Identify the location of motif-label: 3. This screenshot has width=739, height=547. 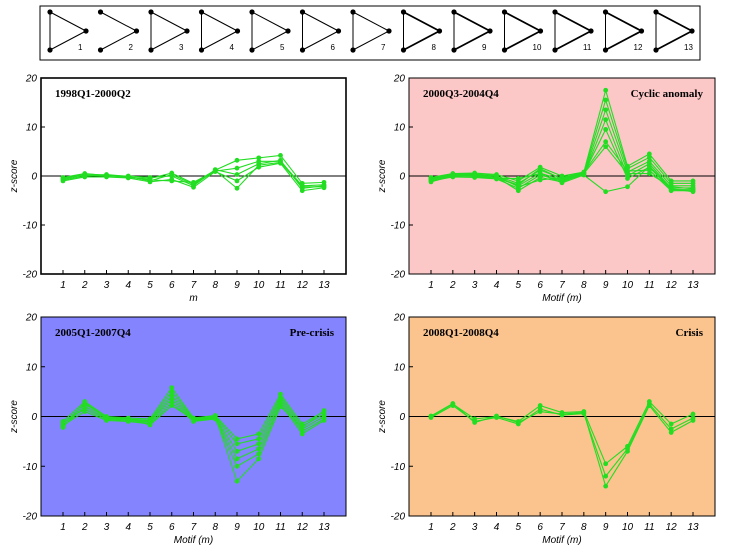
(181, 47).